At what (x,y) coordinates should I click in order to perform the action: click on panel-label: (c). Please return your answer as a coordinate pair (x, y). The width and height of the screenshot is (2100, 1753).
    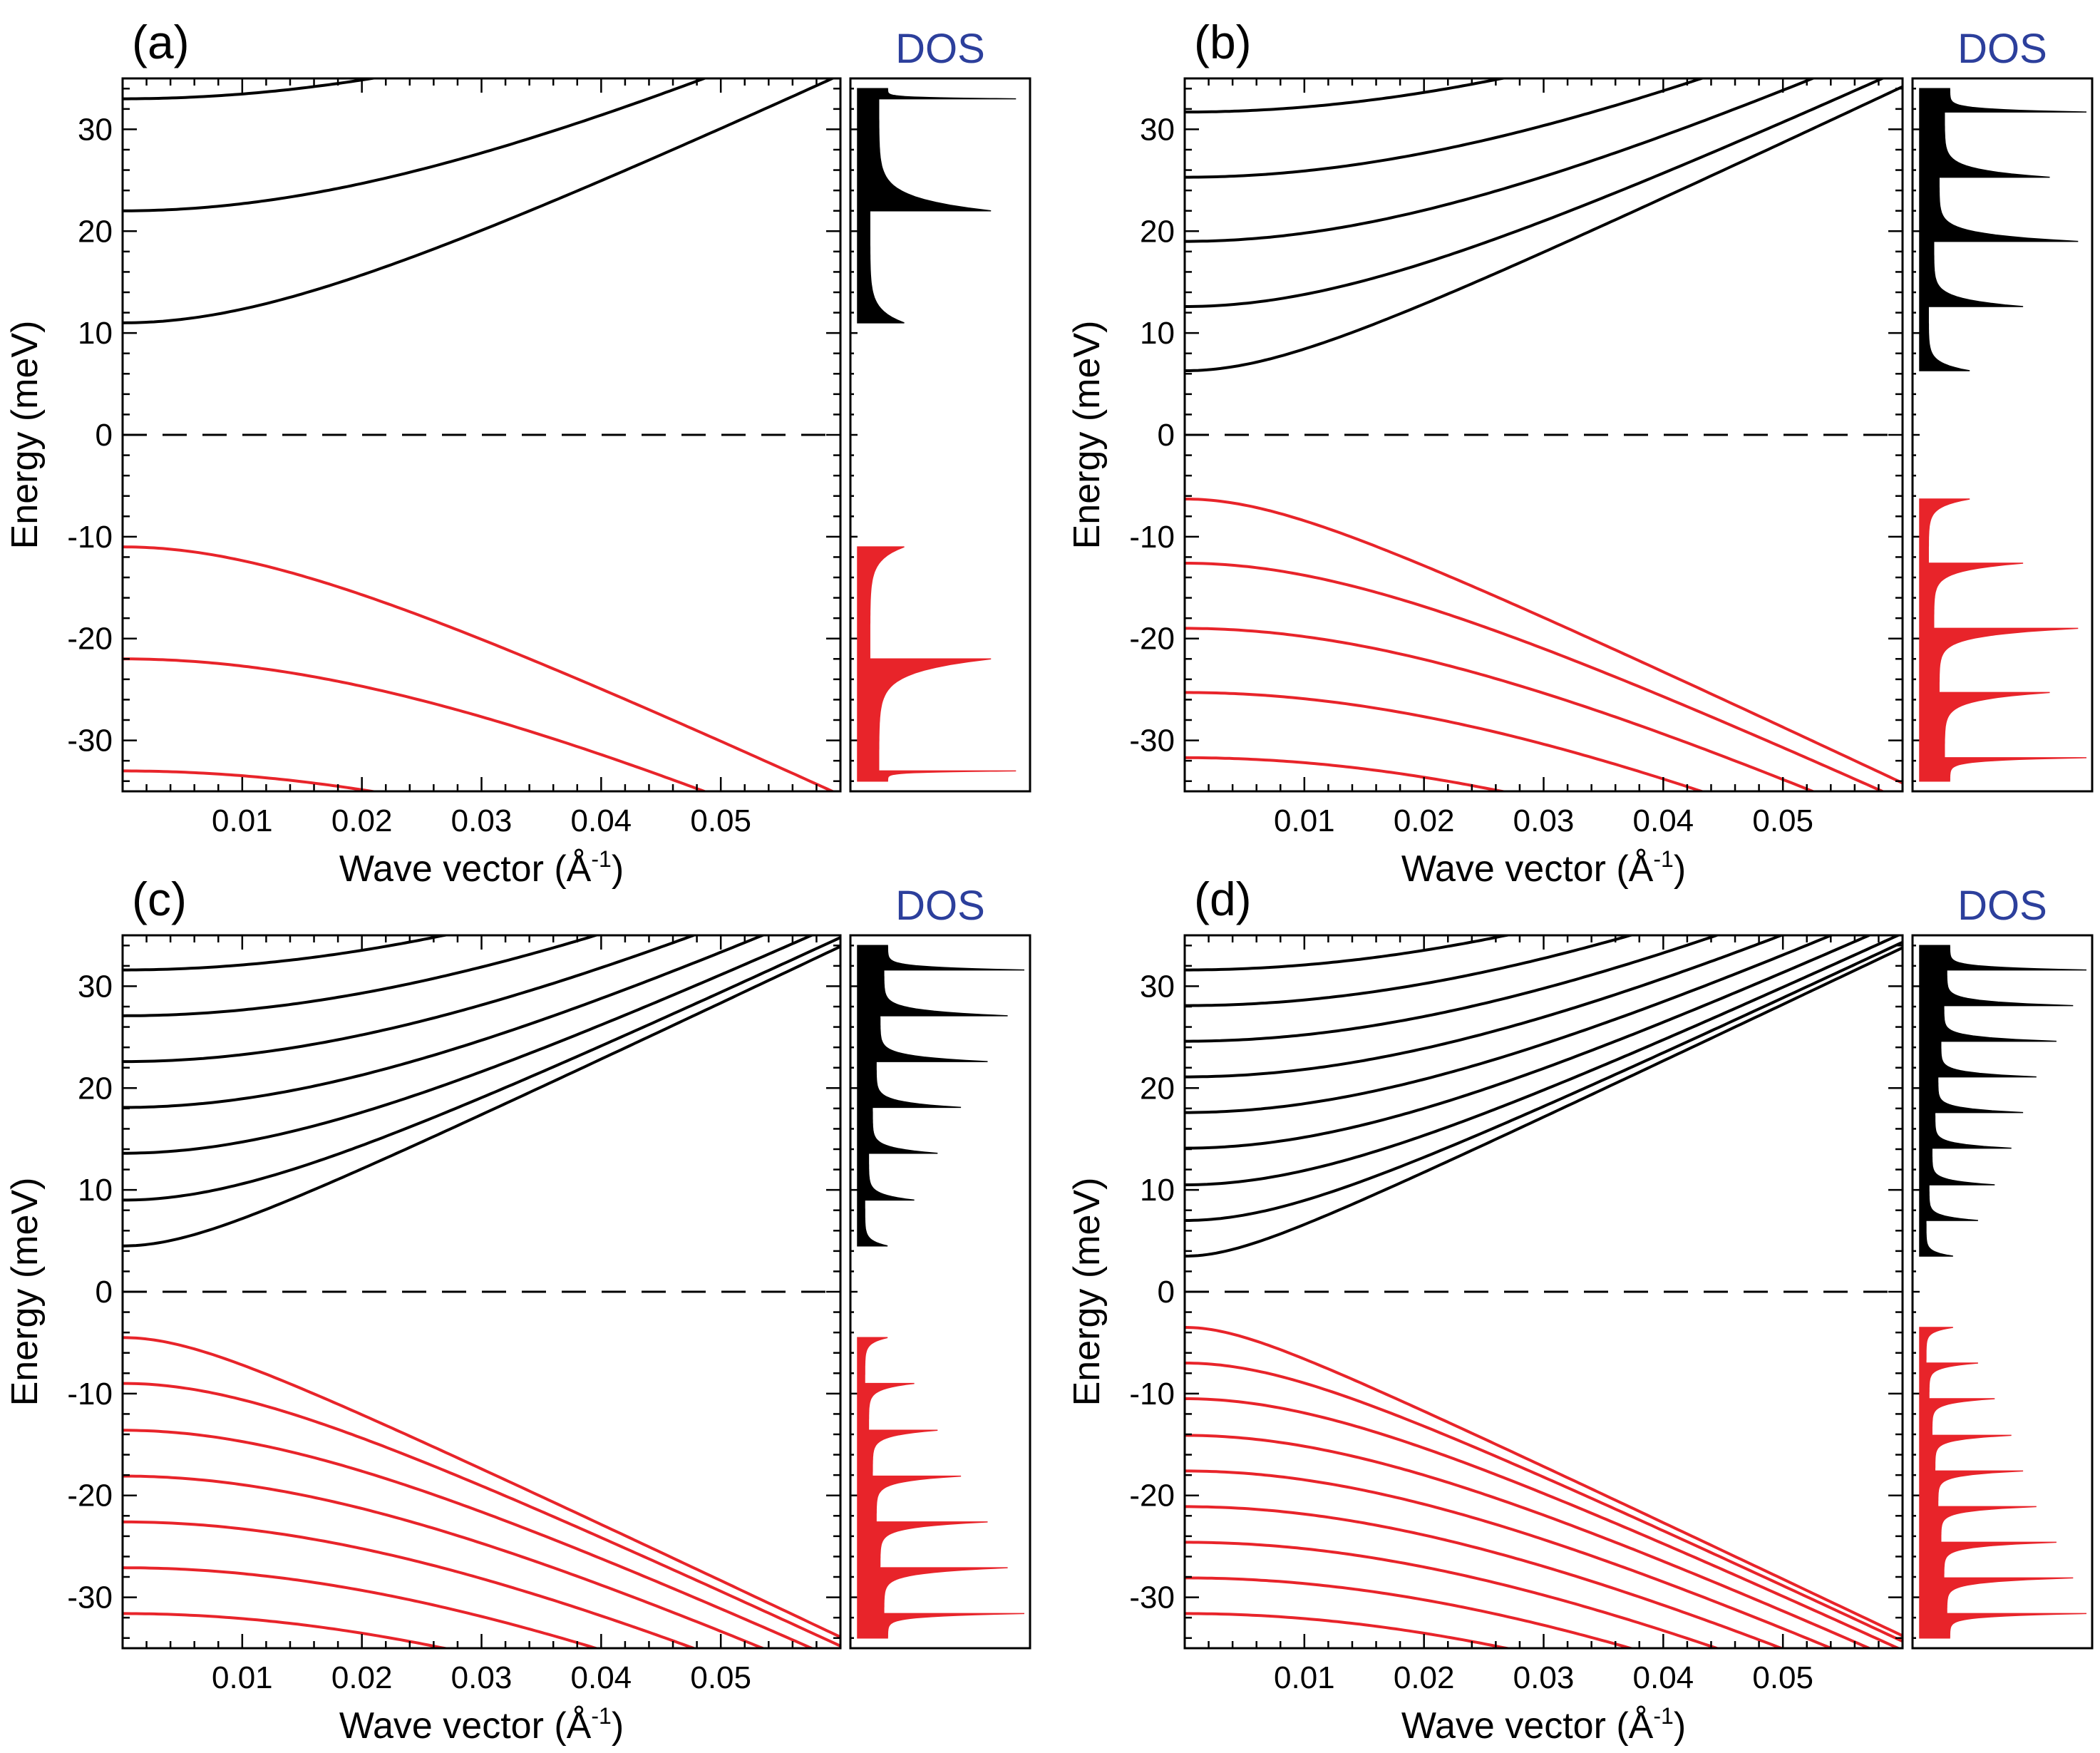
    Looking at the image, I should click on (159, 899).